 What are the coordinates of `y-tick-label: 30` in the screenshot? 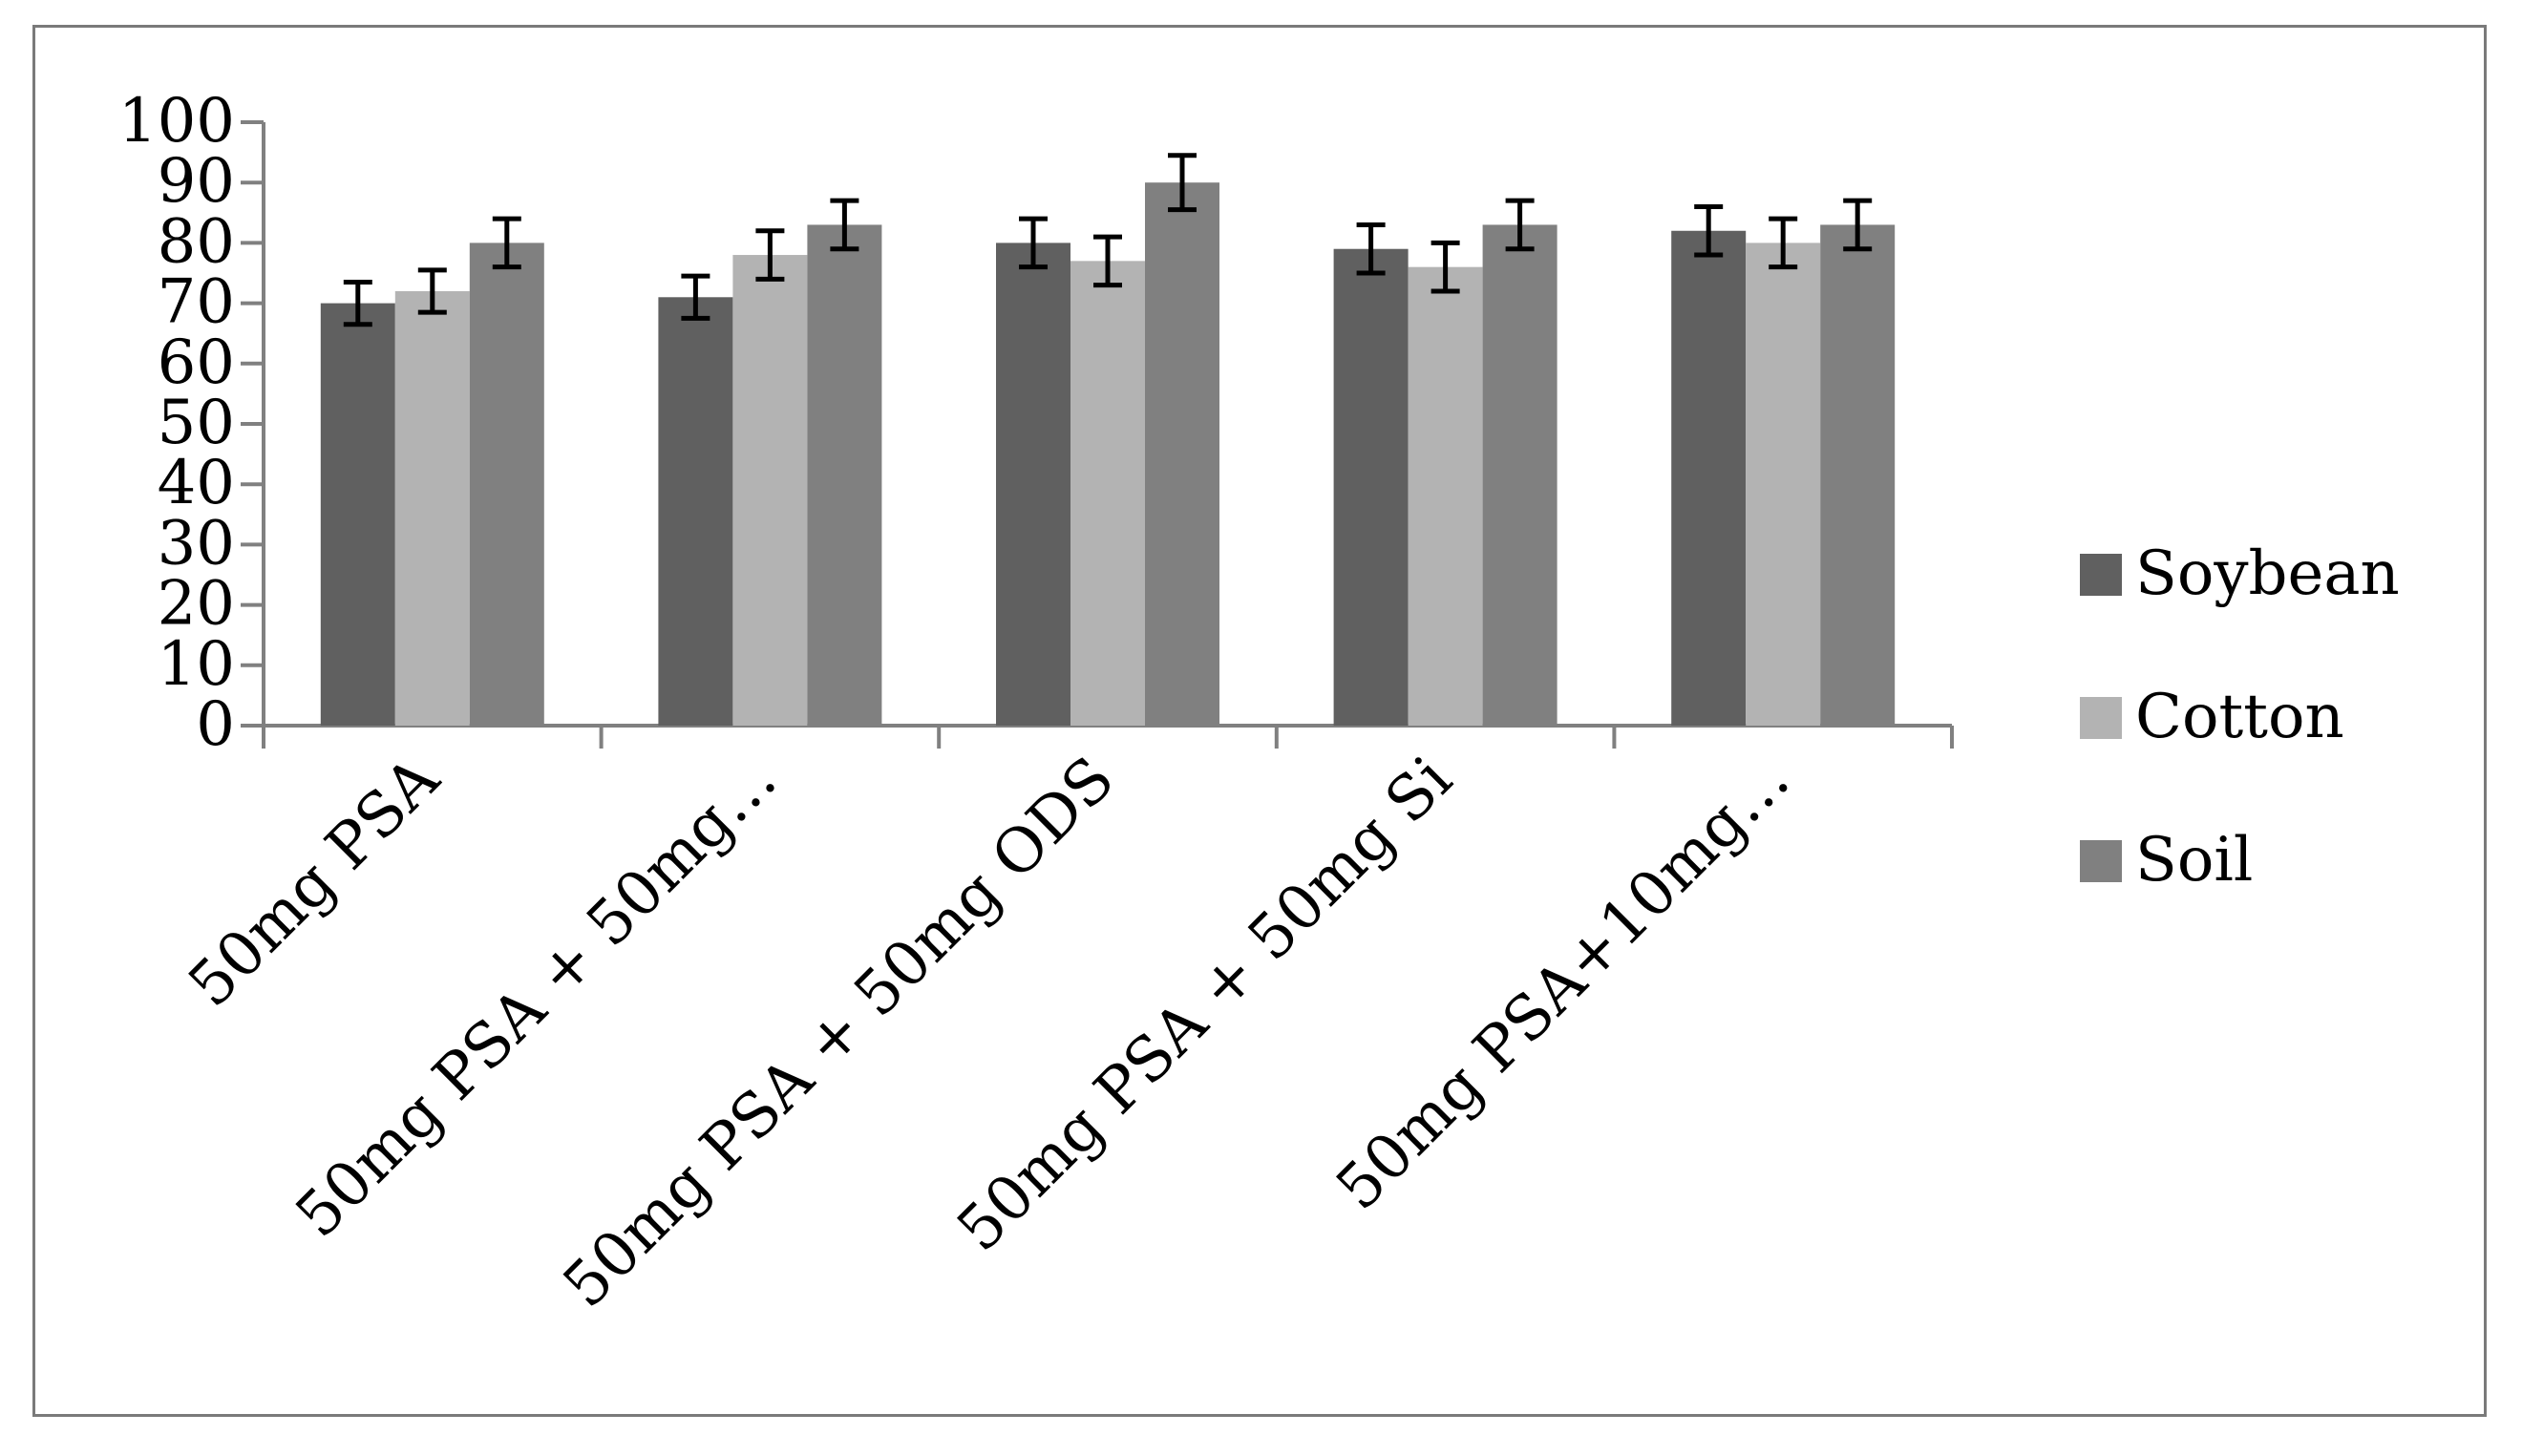 It's located at (196, 543).